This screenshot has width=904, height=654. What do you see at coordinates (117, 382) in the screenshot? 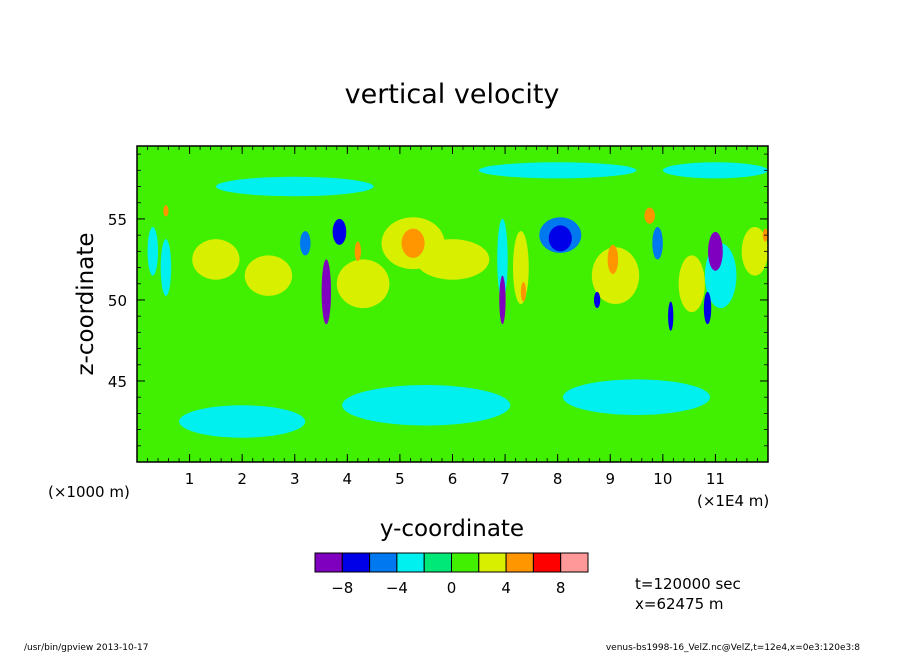
I see `y-tick-label: 45` at bounding box center [117, 382].